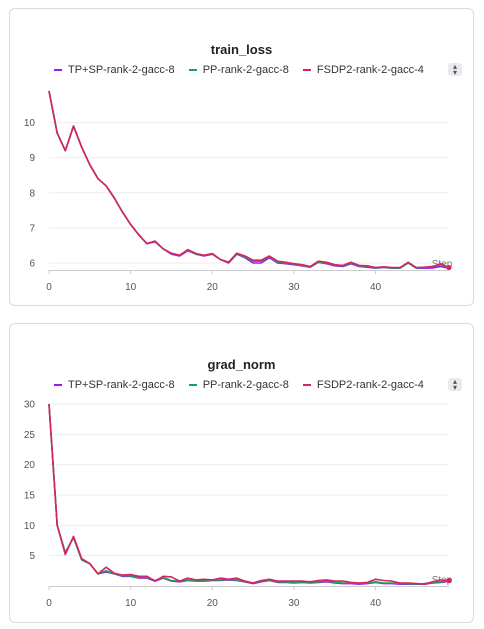  I want to click on y-tick-label: 7, so click(32, 228).